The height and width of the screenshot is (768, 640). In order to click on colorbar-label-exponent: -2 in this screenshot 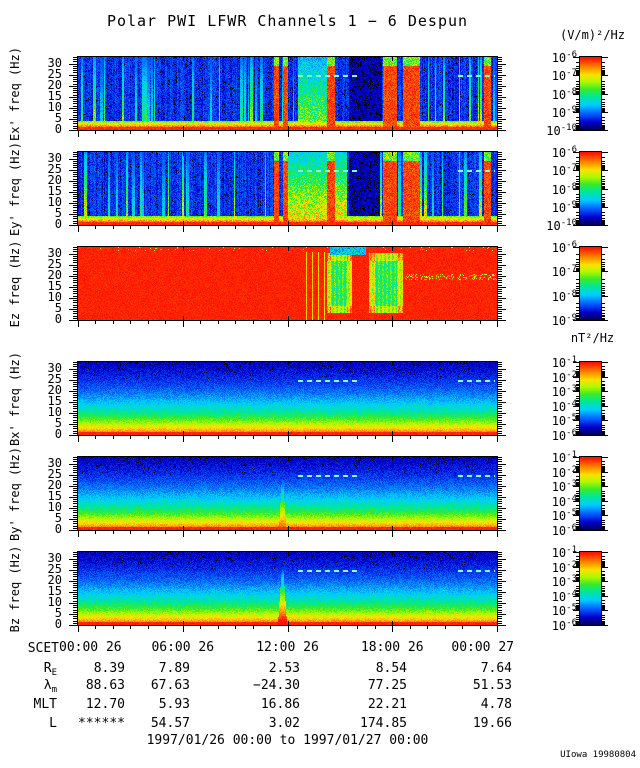, I will do `click(571, 375)`.